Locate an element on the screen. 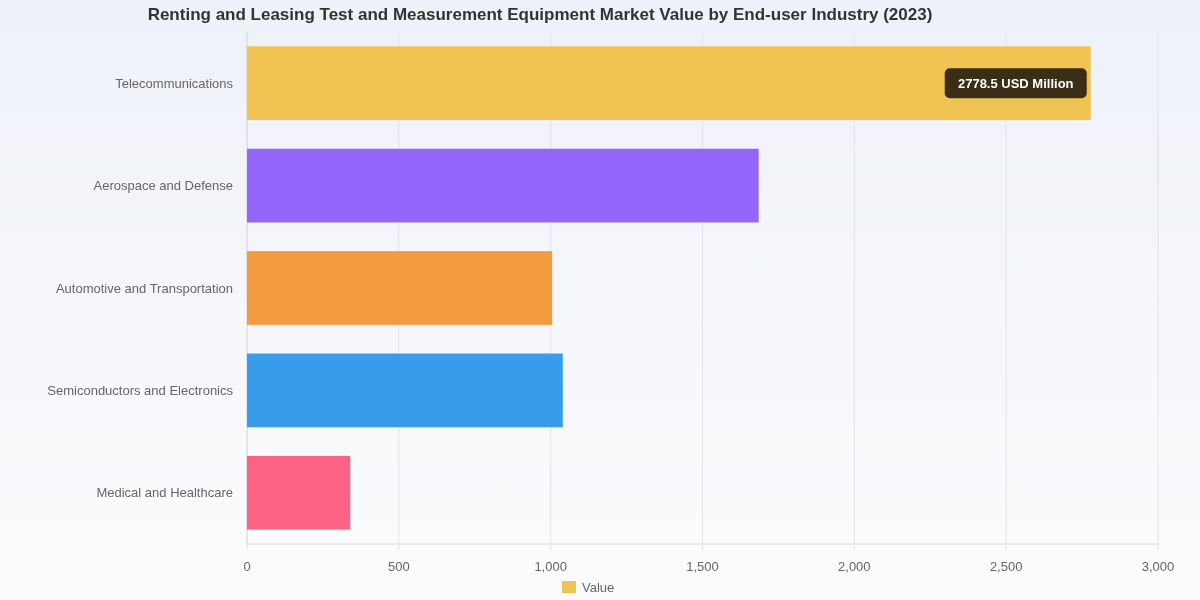  x-tick-label: 1,000 is located at coordinates (550, 566).